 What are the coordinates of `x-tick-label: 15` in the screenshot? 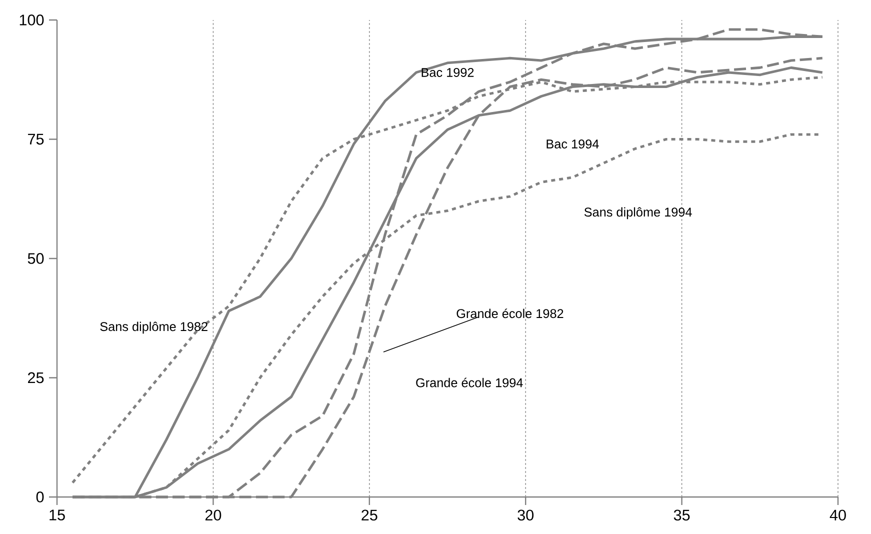 It's located at (57, 515).